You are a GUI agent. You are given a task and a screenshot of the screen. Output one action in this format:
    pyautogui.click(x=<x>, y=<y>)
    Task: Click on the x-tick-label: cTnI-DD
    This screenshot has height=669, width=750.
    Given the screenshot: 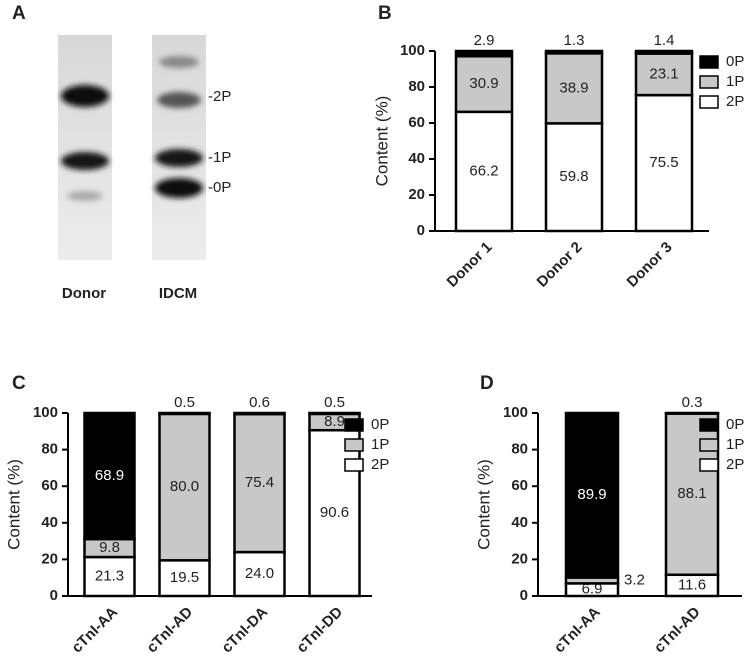 What is the action you would take?
    pyautogui.click(x=319, y=629)
    